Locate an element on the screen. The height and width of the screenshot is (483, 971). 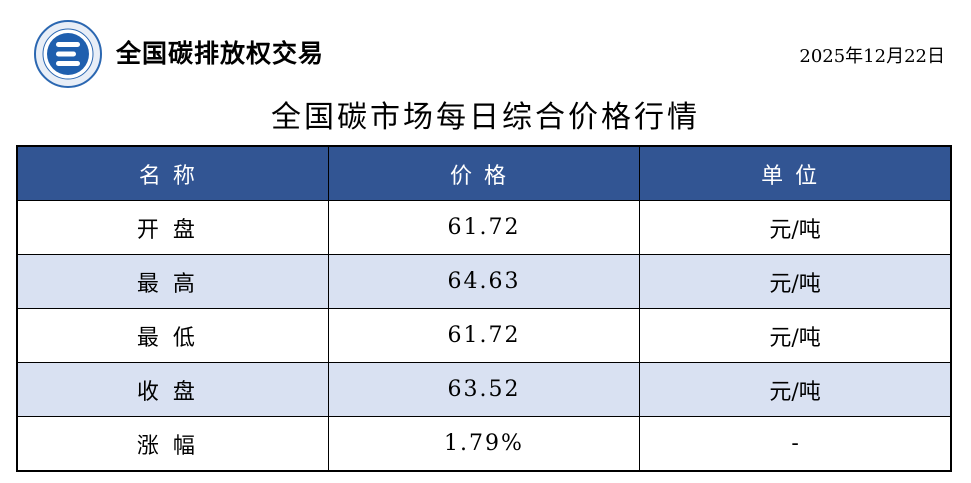
row-name: 最高 is located at coordinates (172, 281).